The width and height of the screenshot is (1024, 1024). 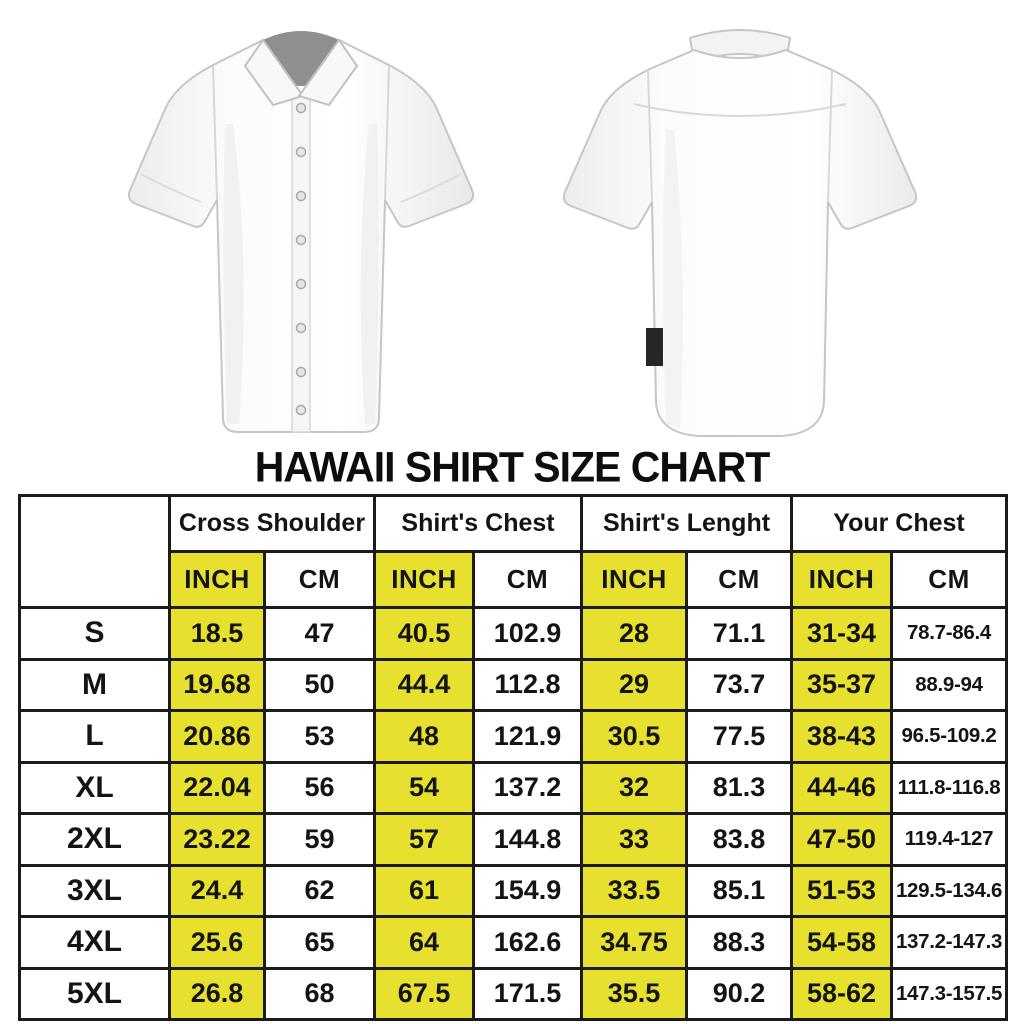 What do you see at coordinates (424, 736) in the screenshot?
I see `inch-cell: 48` at bounding box center [424, 736].